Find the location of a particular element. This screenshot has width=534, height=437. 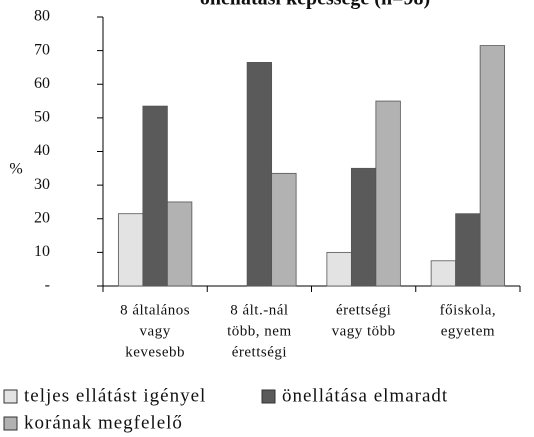

y-tick-label: 40 is located at coordinates (42, 150).